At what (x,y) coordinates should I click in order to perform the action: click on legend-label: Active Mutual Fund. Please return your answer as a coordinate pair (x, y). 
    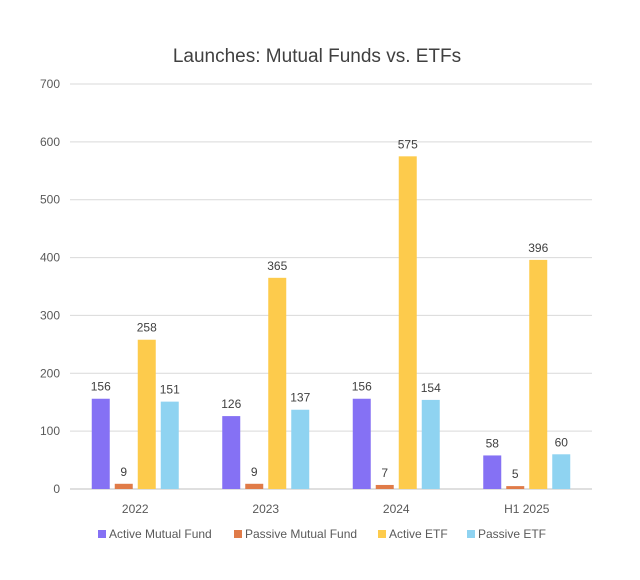
    Looking at the image, I should click on (160, 534).